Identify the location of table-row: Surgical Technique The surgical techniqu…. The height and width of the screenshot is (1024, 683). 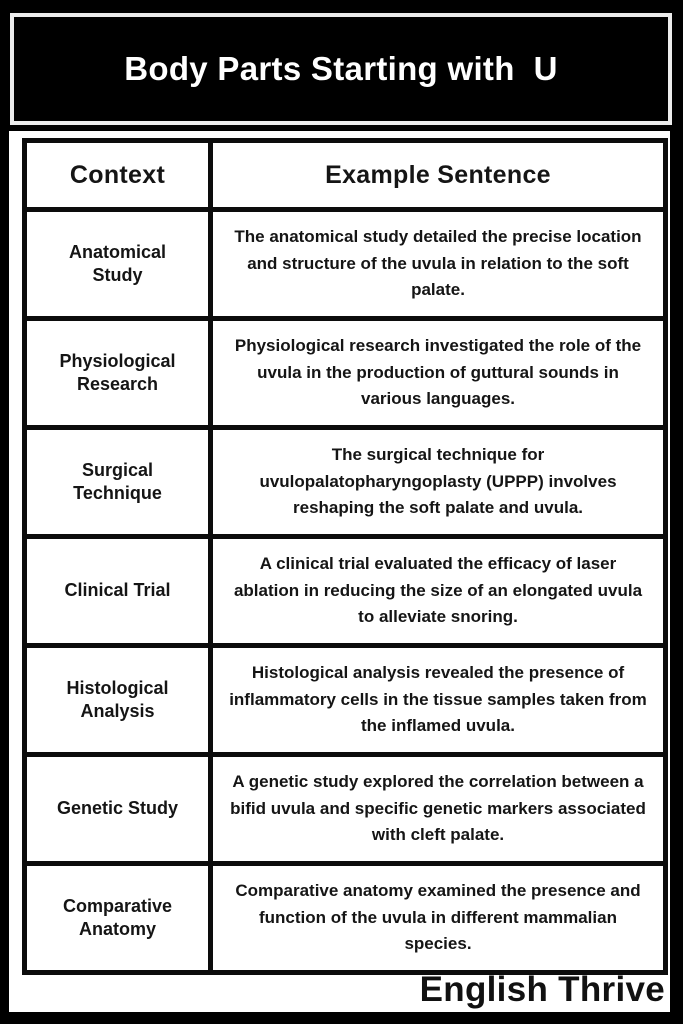
(345, 482).